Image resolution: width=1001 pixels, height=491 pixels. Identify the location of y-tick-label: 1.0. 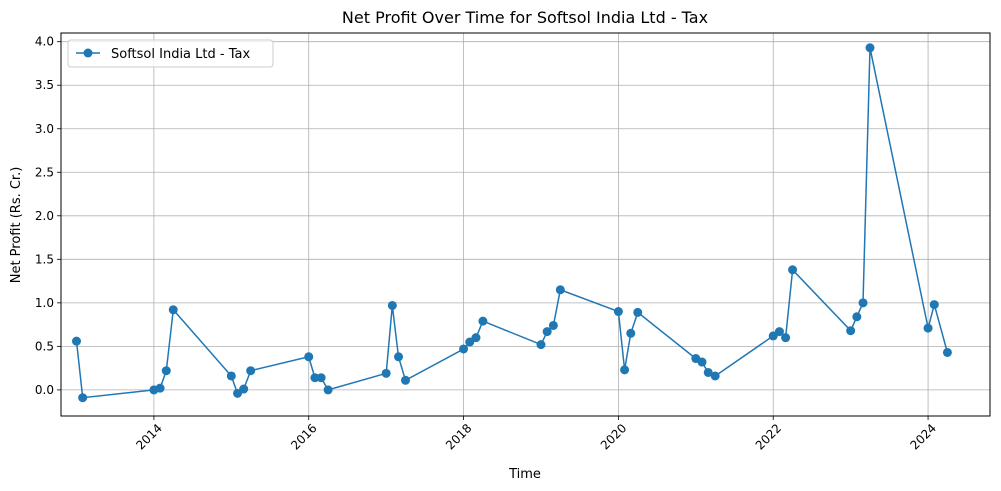
(44, 303).